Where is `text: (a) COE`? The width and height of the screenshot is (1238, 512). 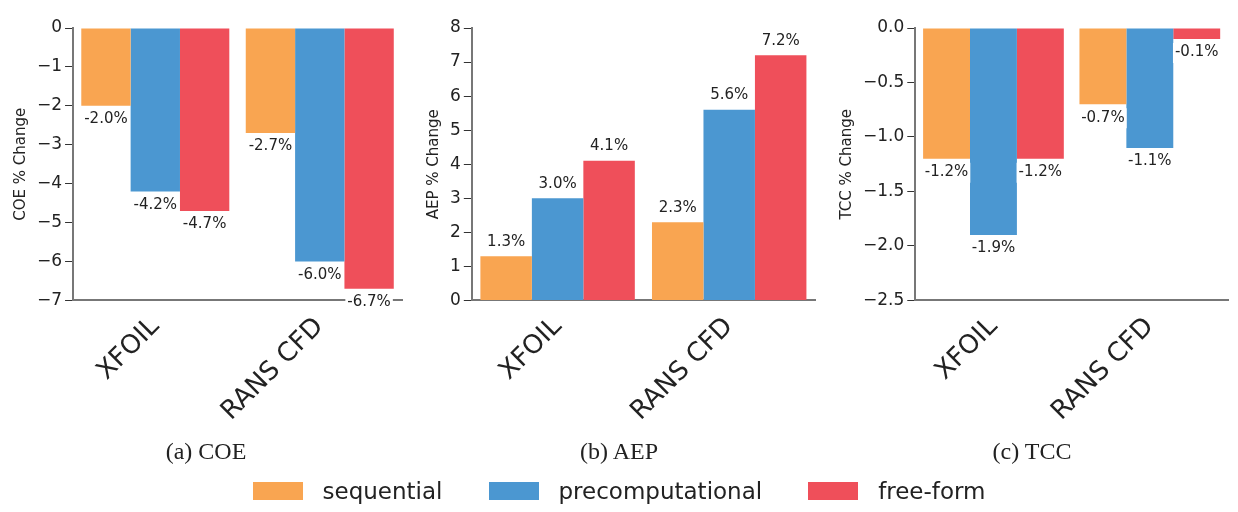 text: (a) COE is located at coordinates (206, 451).